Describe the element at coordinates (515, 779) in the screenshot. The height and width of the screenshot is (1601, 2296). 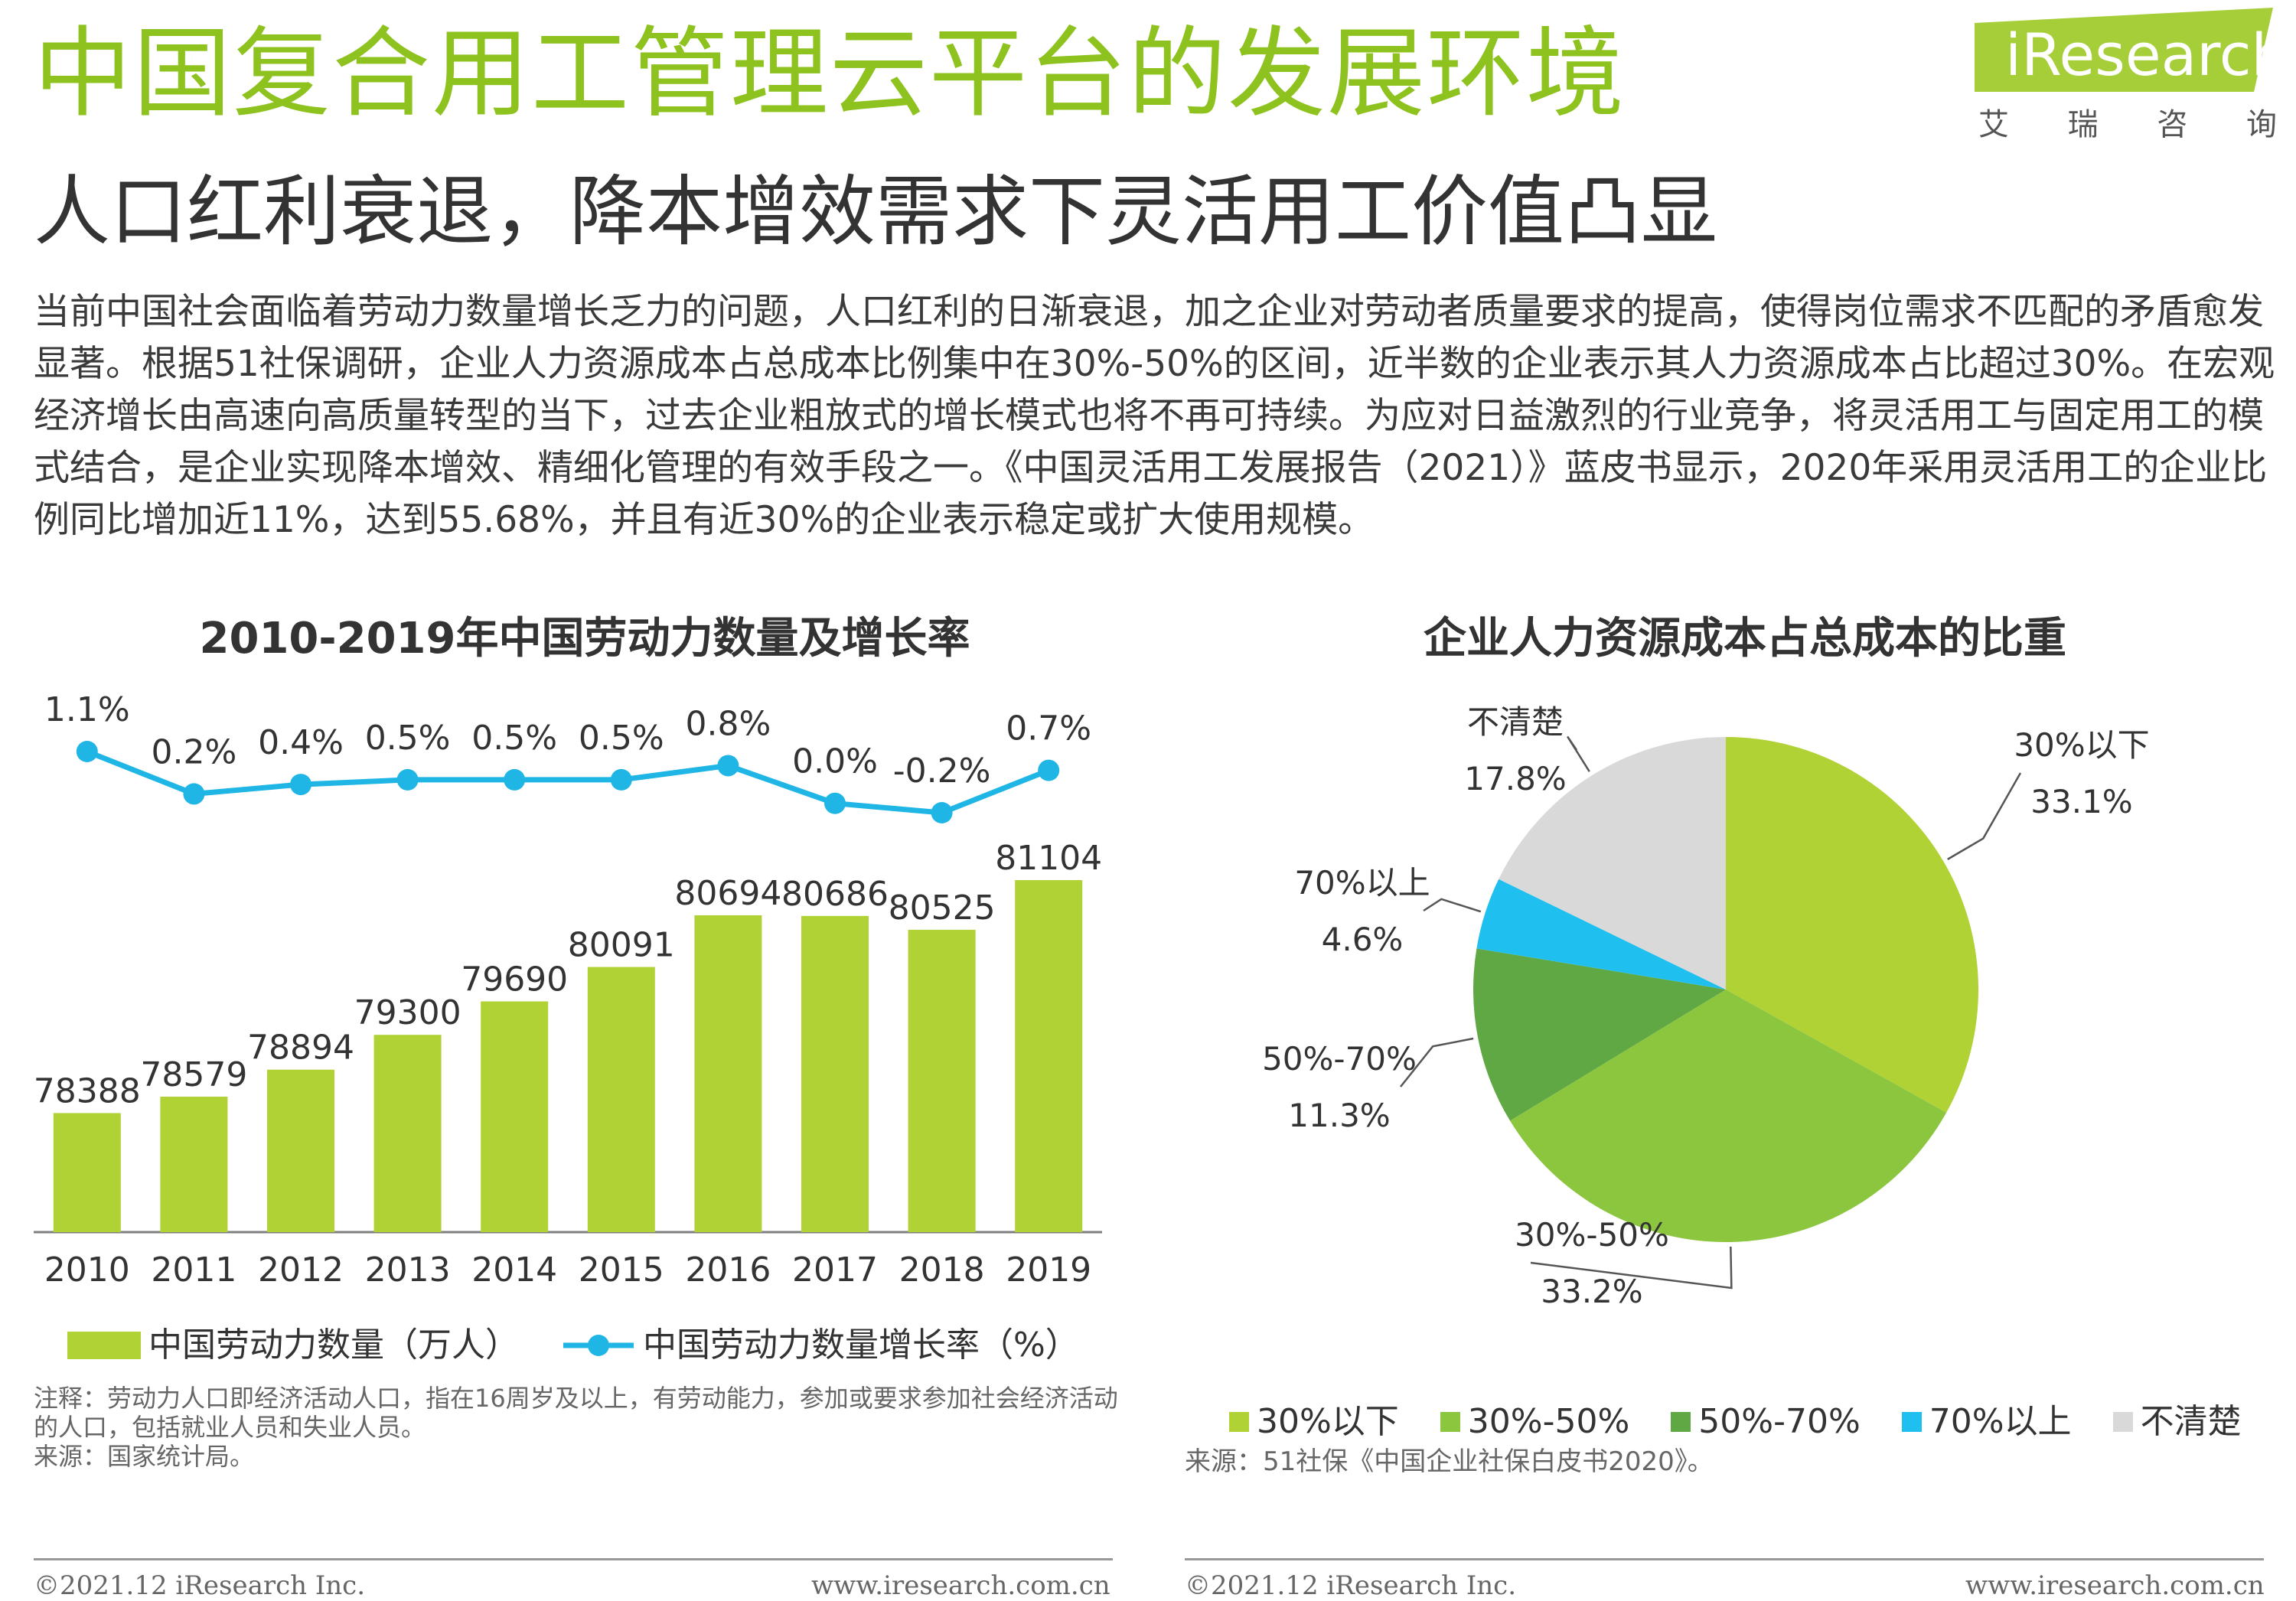
I see `growth-rate-point-2014` at that location.